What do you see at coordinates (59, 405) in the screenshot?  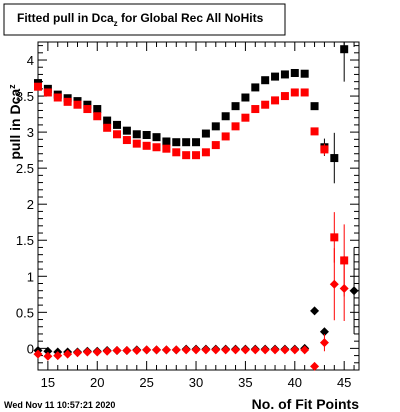 I see `timestamp: Wed Nov 11 10:57:21 2020` at bounding box center [59, 405].